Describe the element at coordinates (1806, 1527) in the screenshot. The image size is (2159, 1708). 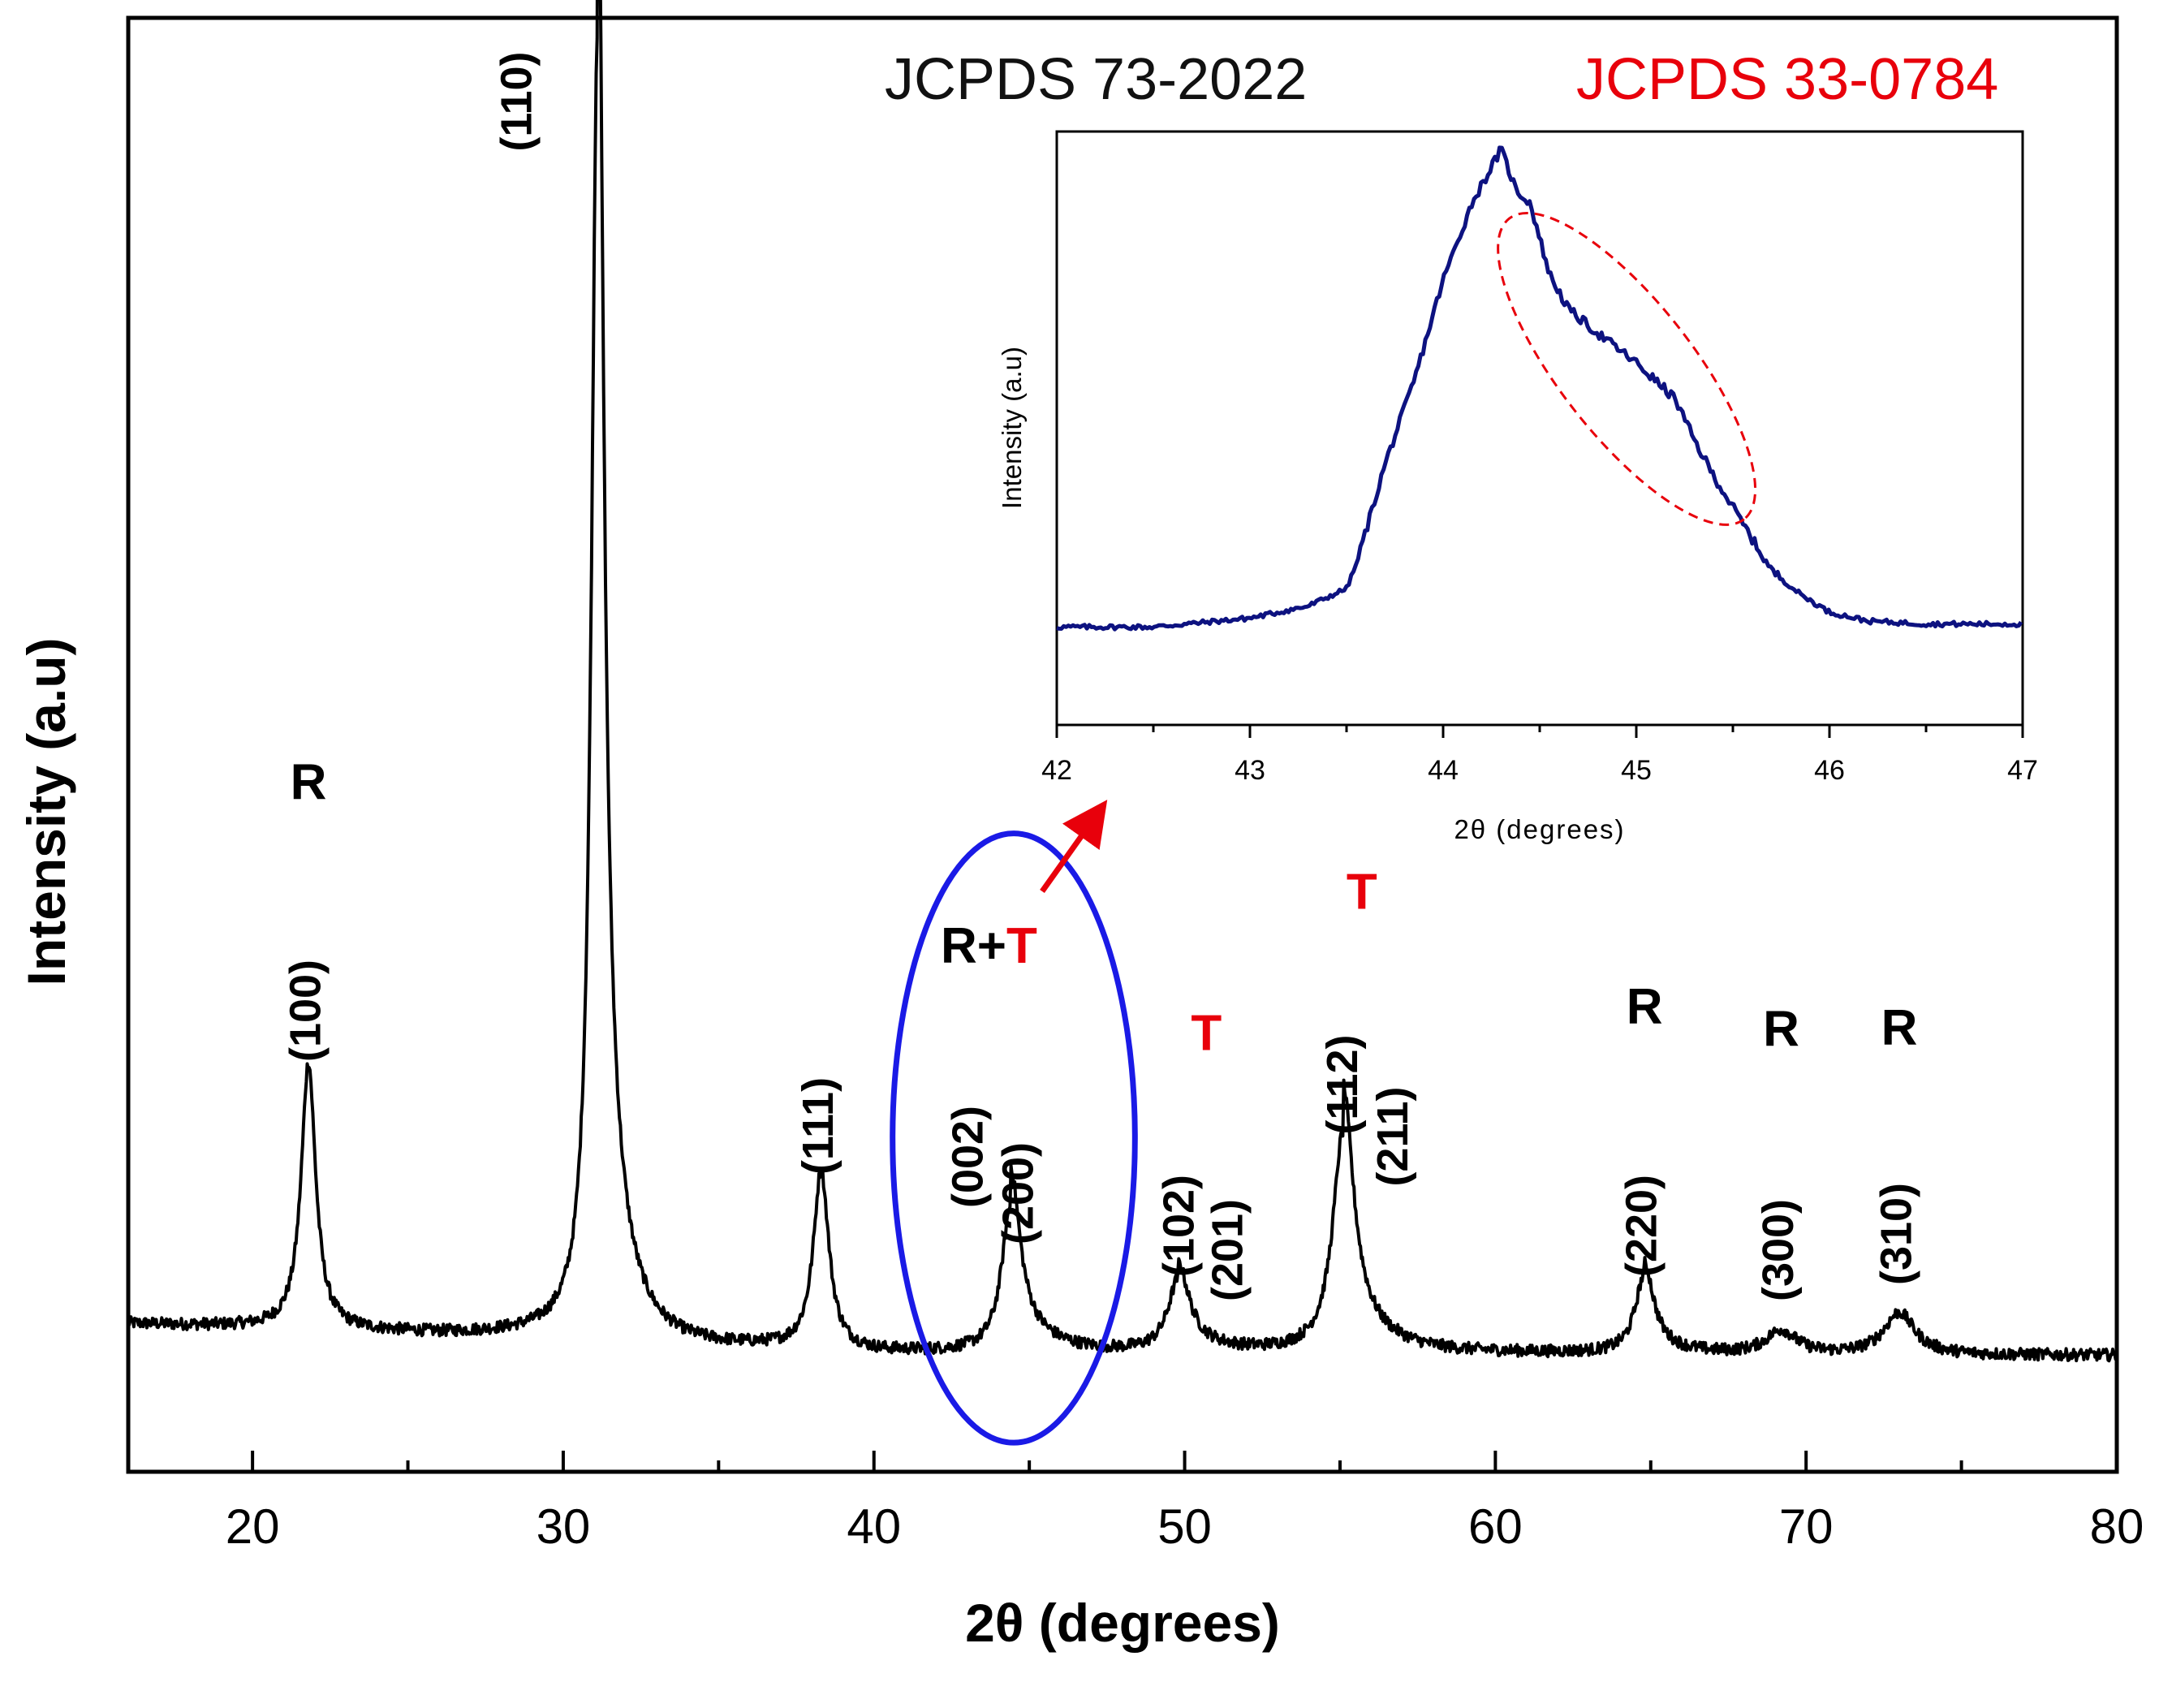
I see `main-x-tick-label: 70` at that location.